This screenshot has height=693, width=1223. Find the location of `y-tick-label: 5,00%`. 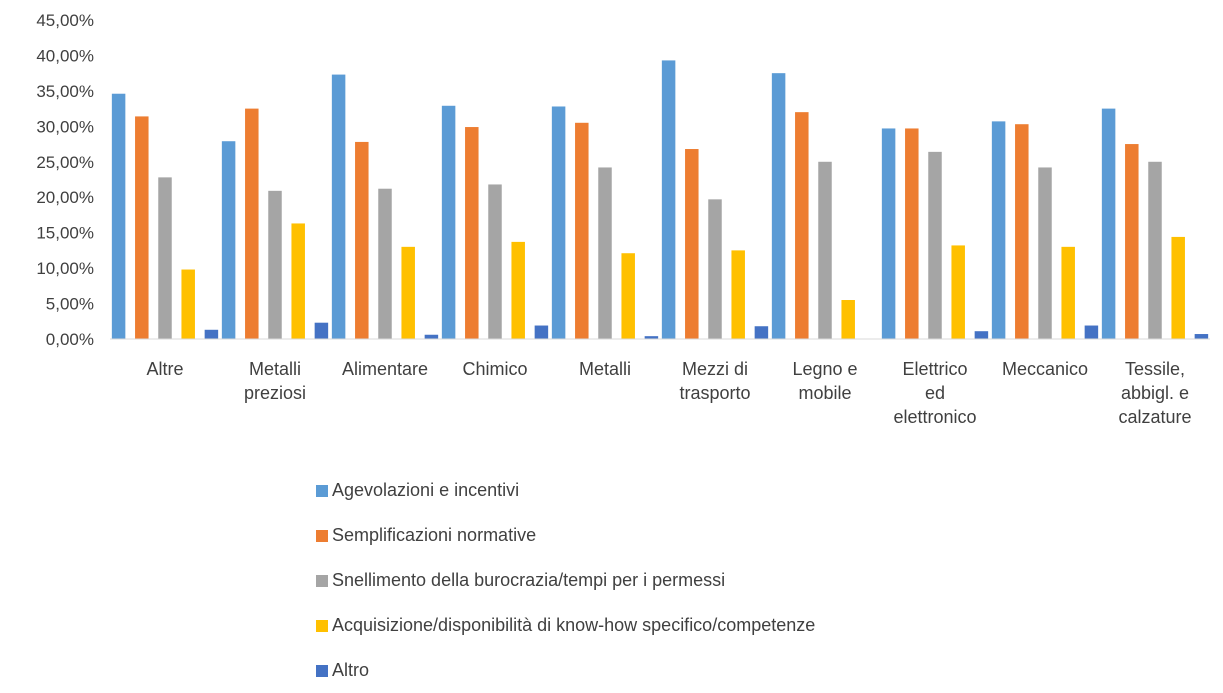

y-tick-label: 5,00% is located at coordinates (70, 304).